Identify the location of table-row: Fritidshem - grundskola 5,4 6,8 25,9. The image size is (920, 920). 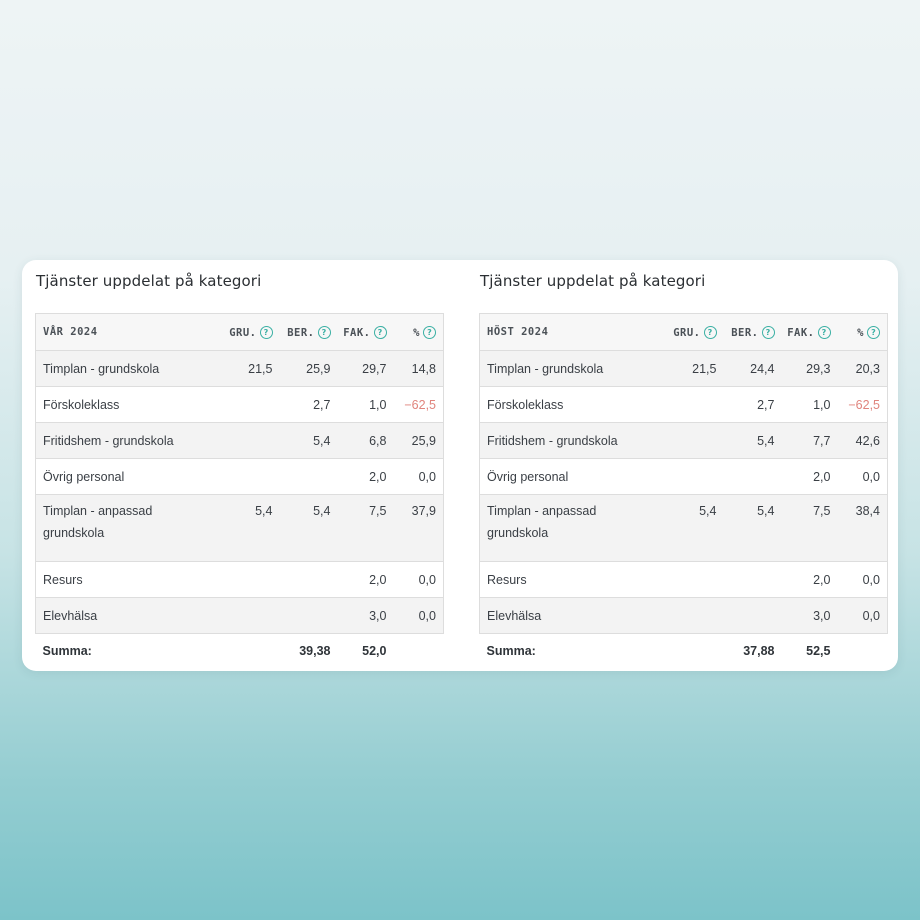
(239, 440).